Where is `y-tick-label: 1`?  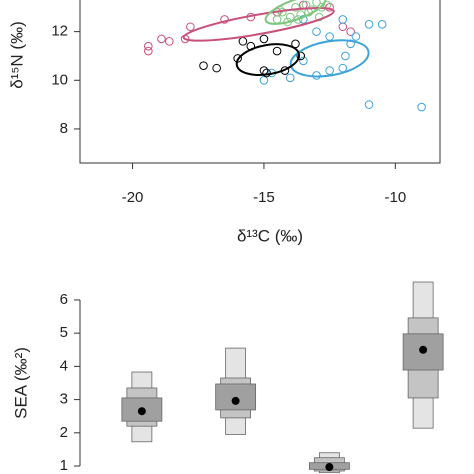 y-tick-label: 1 is located at coordinates (64, 465).